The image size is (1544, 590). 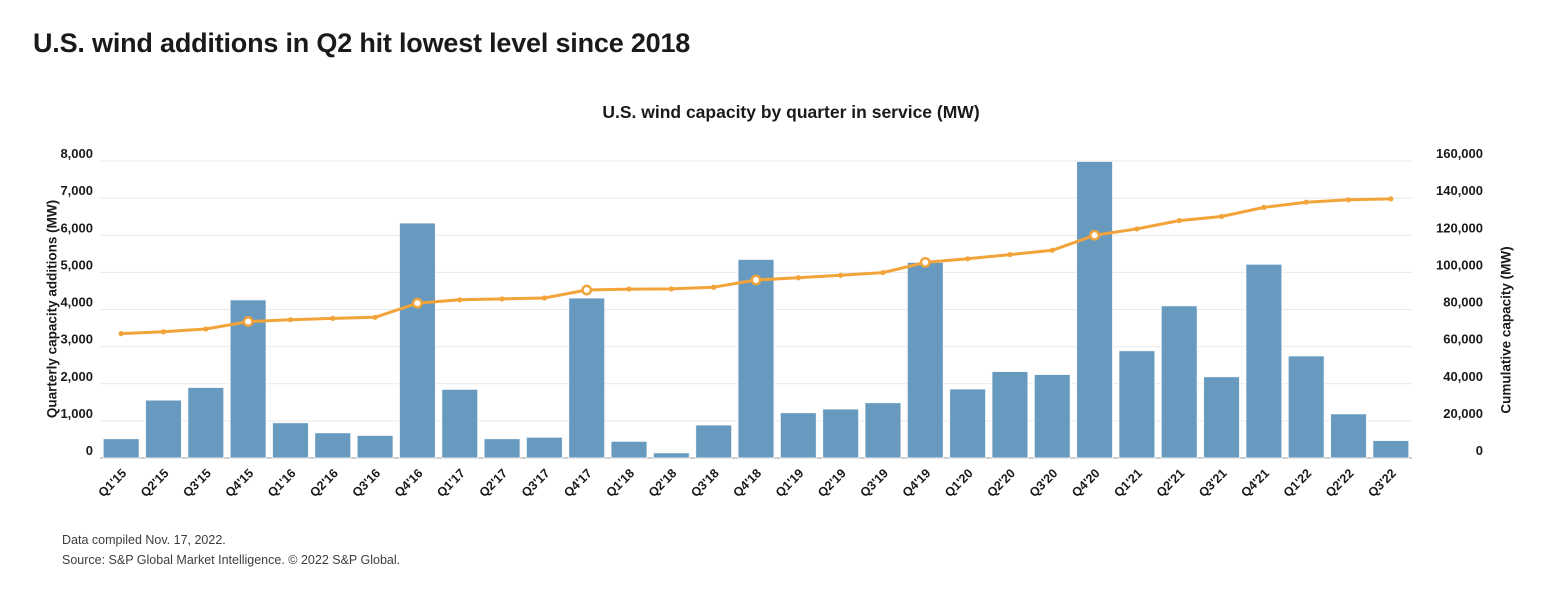 I want to click on x-tick-label-q3-21: Q3'21, so click(x=1213, y=483).